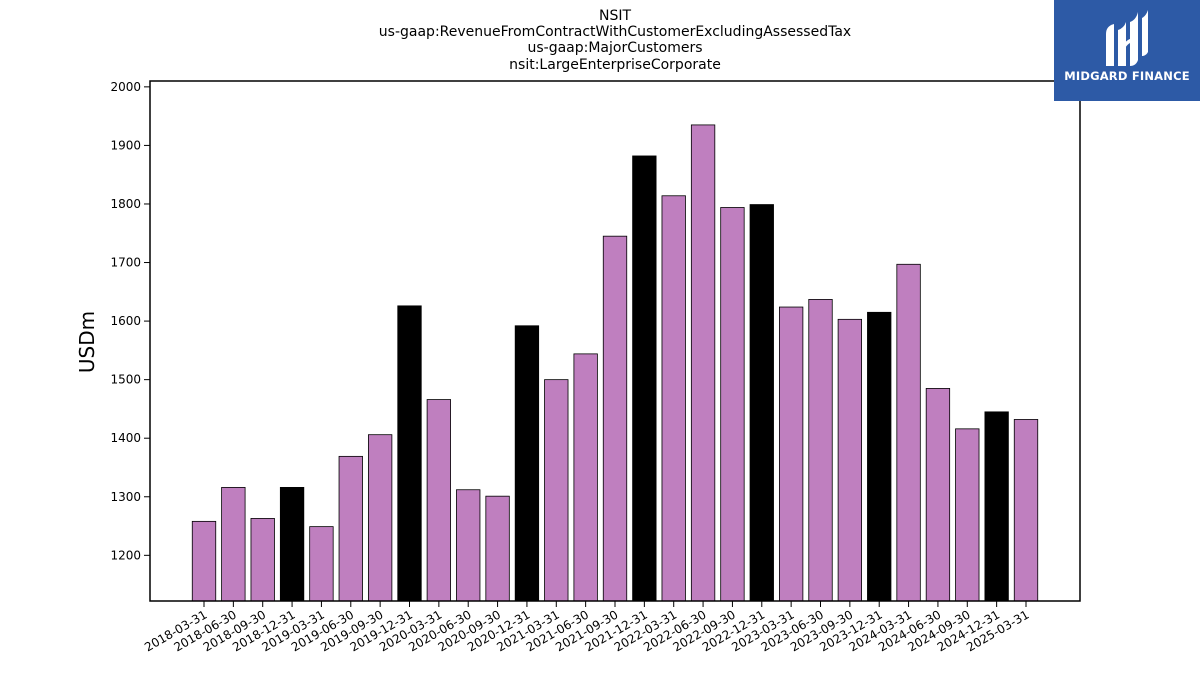 This screenshot has height=675, width=1200. What do you see at coordinates (615, 65) in the screenshot?
I see `title-line-4: nsit:LargeEnterpriseCorporate` at bounding box center [615, 65].